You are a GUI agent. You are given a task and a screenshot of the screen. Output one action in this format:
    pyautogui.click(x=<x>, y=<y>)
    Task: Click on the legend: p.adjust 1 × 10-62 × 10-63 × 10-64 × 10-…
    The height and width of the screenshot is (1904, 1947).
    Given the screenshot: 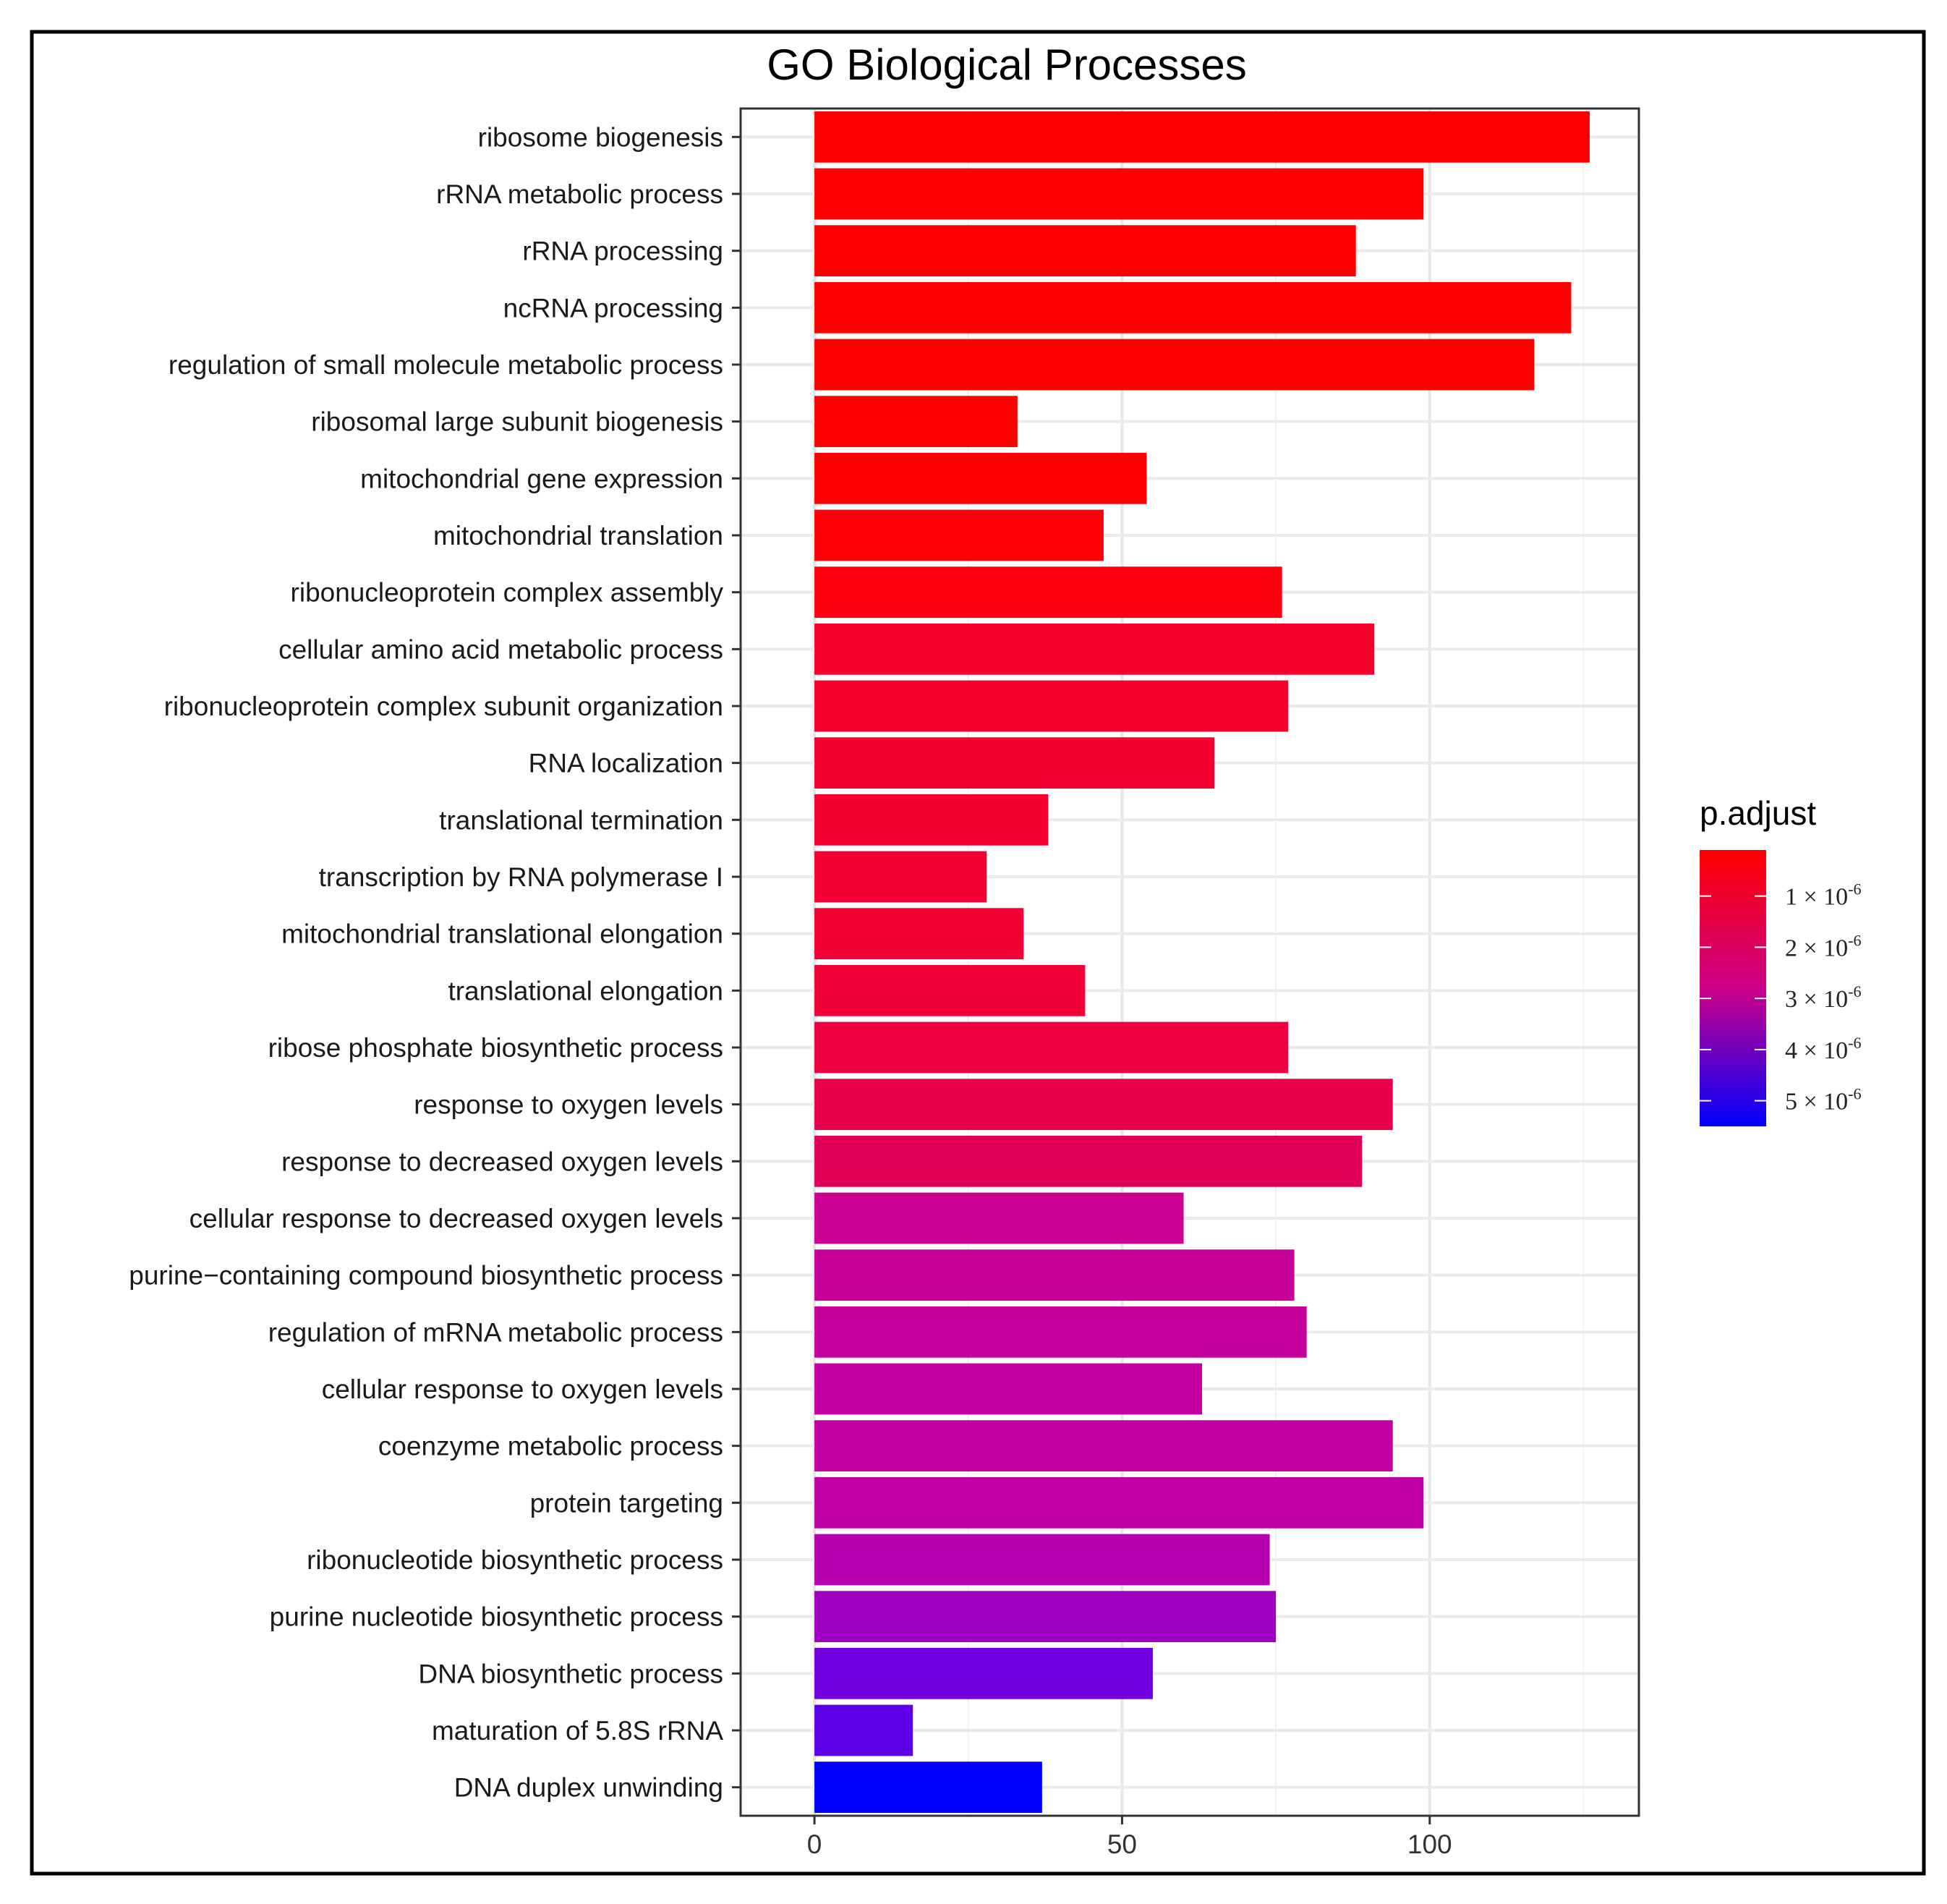 What is the action you would take?
    pyautogui.click(x=1781, y=960)
    